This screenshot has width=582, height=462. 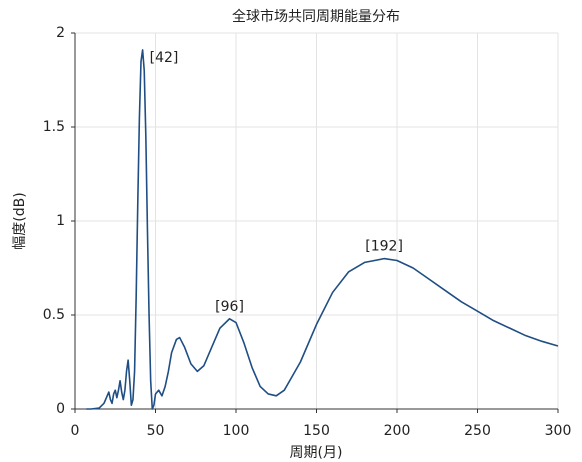 What do you see at coordinates (316, 453) in the screenshot?
I see `x-axis-label: 周期(月)` at bounding box center [316, 453].